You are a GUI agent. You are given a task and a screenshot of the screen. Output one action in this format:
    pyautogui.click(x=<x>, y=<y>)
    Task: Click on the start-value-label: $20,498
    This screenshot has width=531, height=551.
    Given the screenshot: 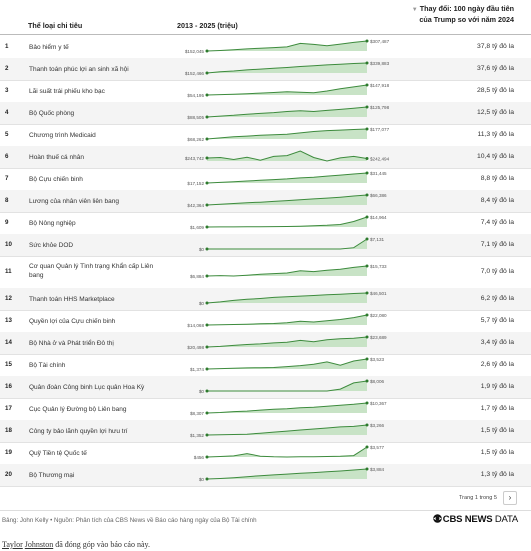 What is the action you would take?
    pyautogui.click(x=195, y=347)
    